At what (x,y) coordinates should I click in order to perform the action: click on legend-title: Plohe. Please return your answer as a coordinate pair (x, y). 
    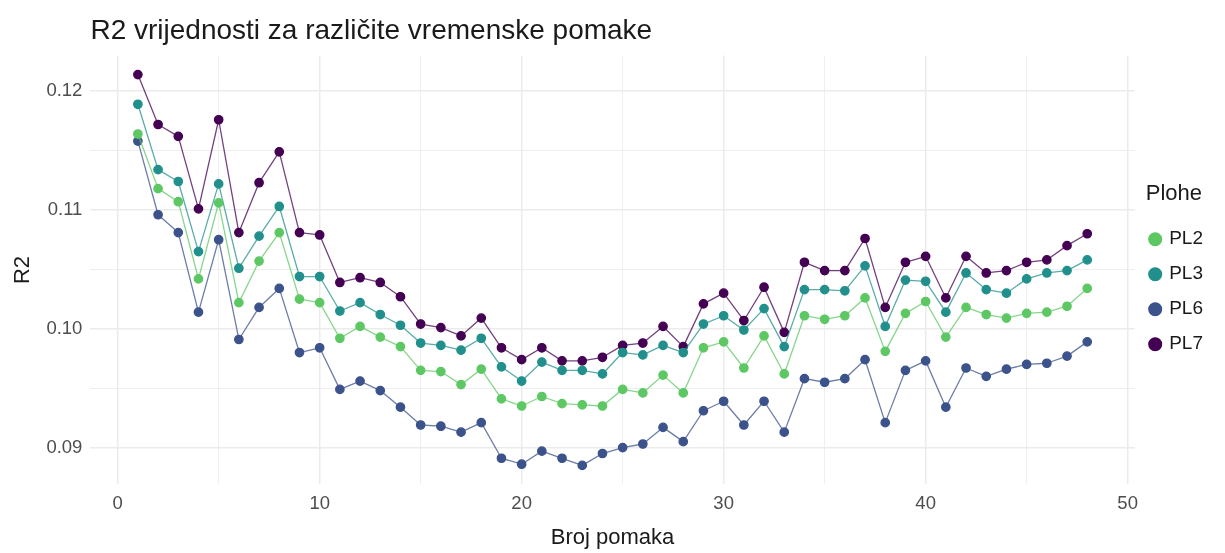
    Looking at the image, I should click on (1173, 193).